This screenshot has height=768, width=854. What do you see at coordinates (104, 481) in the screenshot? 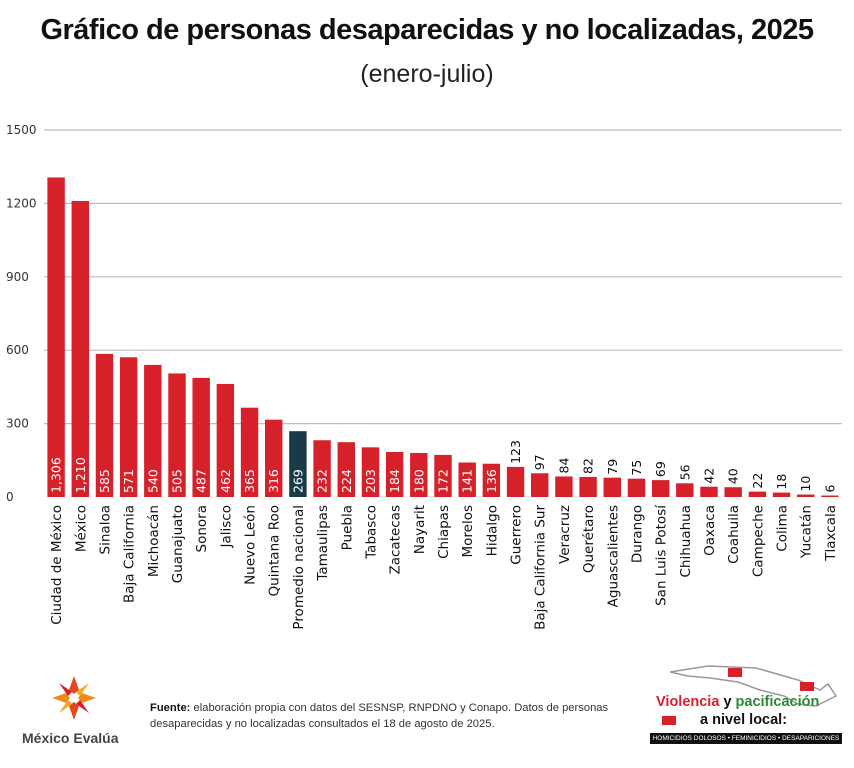
I see `bar-value-label: 585` at bounding box center [104, 481].